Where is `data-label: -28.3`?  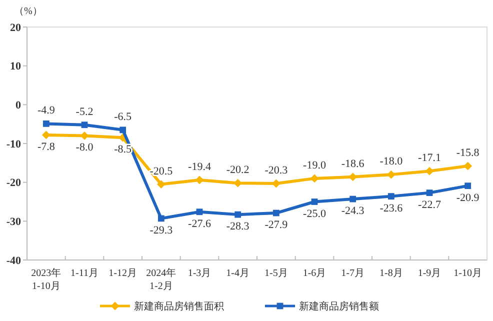 data-label: -28.3 is located at coordinates (238, 226).